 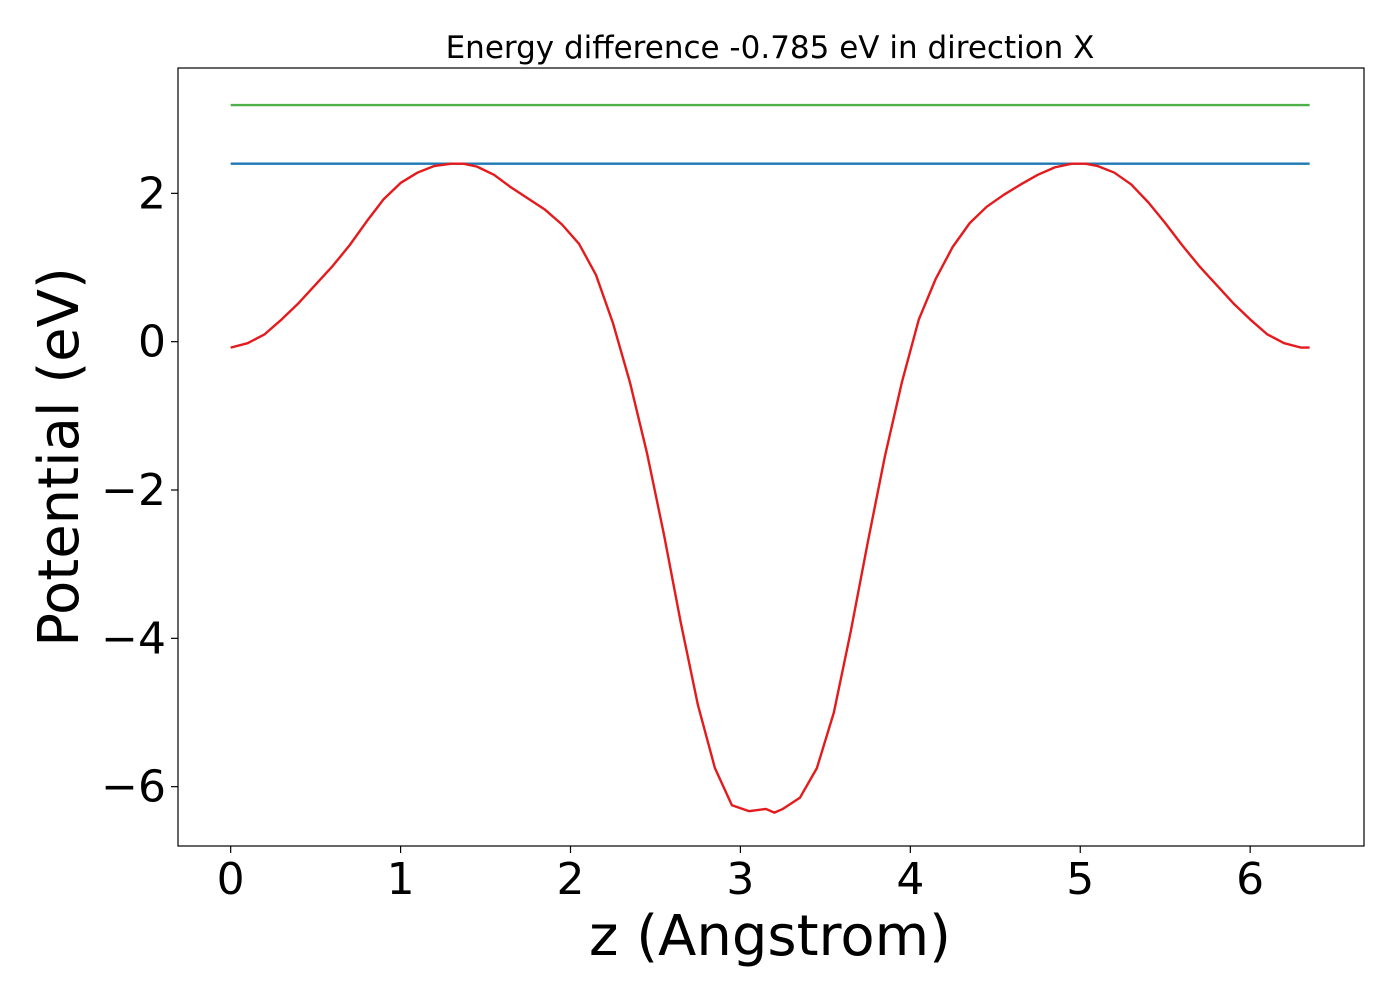 I want to click on y-tick-label: 0, so click(x=152, y=342).